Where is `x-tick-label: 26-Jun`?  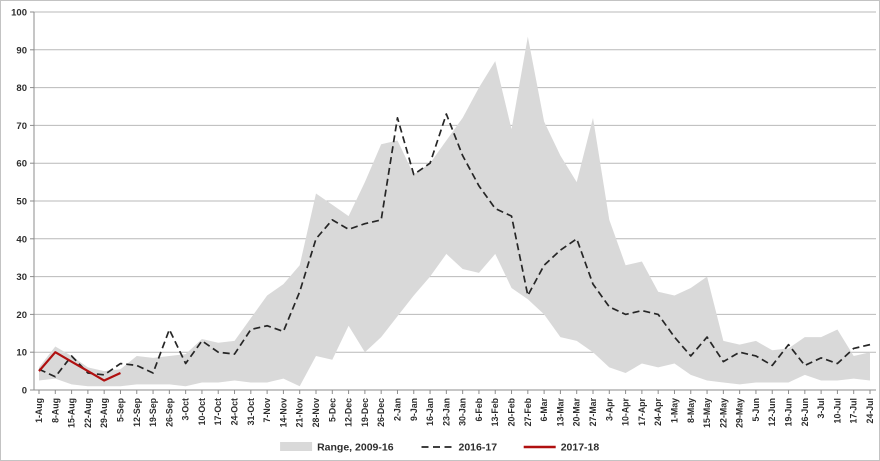 x-tick-label: 26-Jun is located at coordinates (805, 412).